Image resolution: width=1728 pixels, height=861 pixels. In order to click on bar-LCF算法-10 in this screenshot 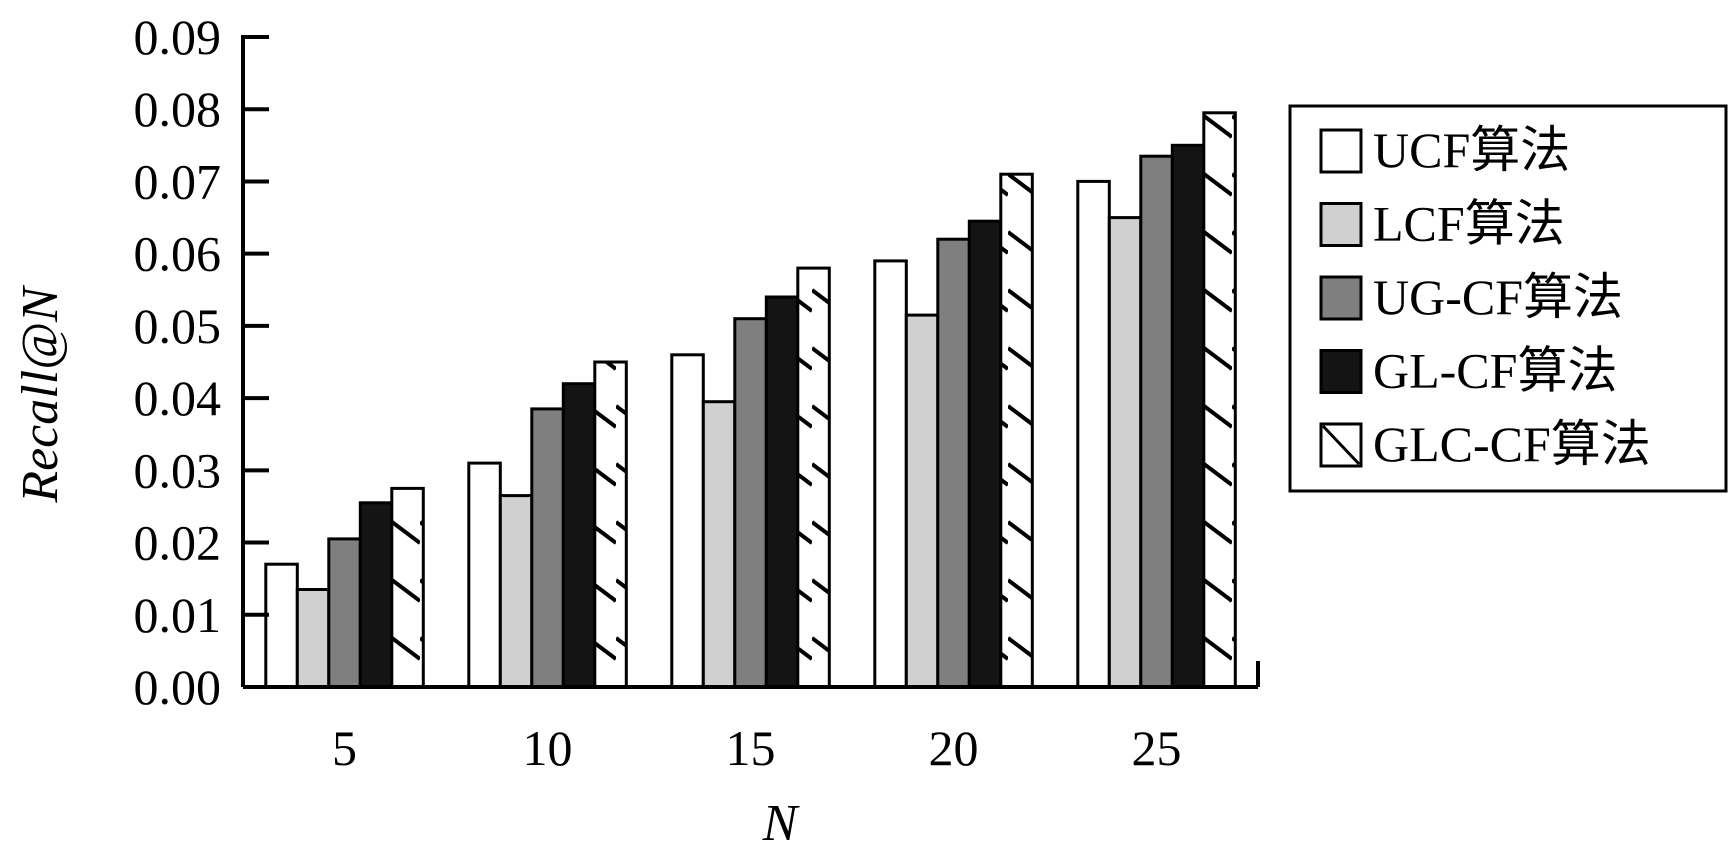, I will do `click(516, 591)`.